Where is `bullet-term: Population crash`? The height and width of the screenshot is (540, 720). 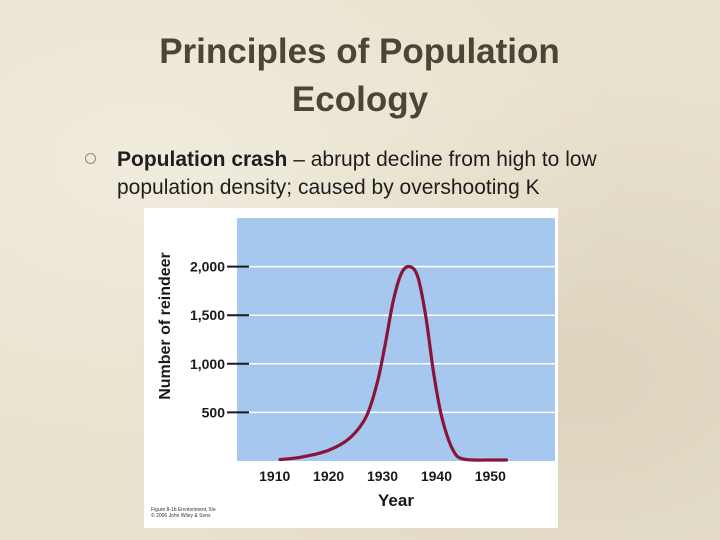 bullet-term: Population crash is located at coordinates (202, 159).